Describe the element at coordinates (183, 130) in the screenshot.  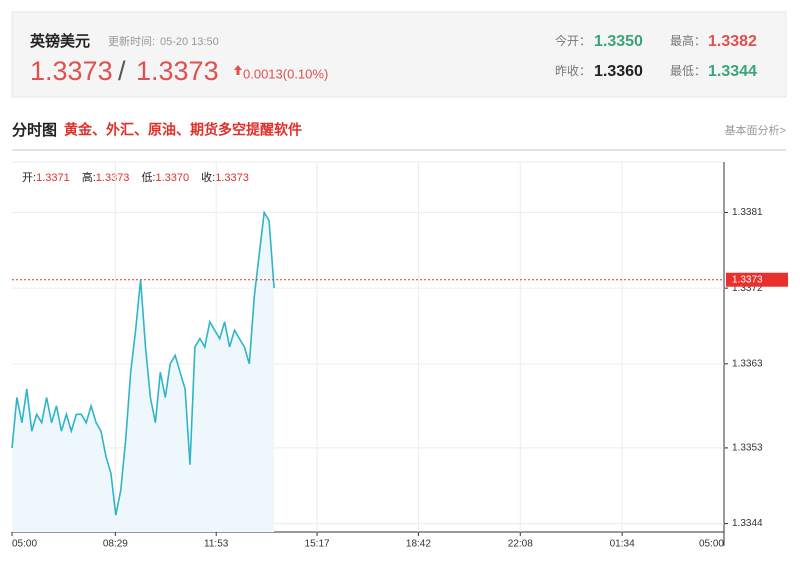
I see `ad-link: 黄金、外汇、原油、期货多空提醒软件` at that location.